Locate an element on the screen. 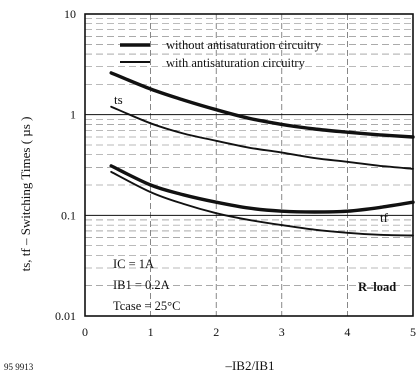 The width and height of the screenshot is (418, 375). condition-ic: IC = 1A is located at coordinates (133, 264).